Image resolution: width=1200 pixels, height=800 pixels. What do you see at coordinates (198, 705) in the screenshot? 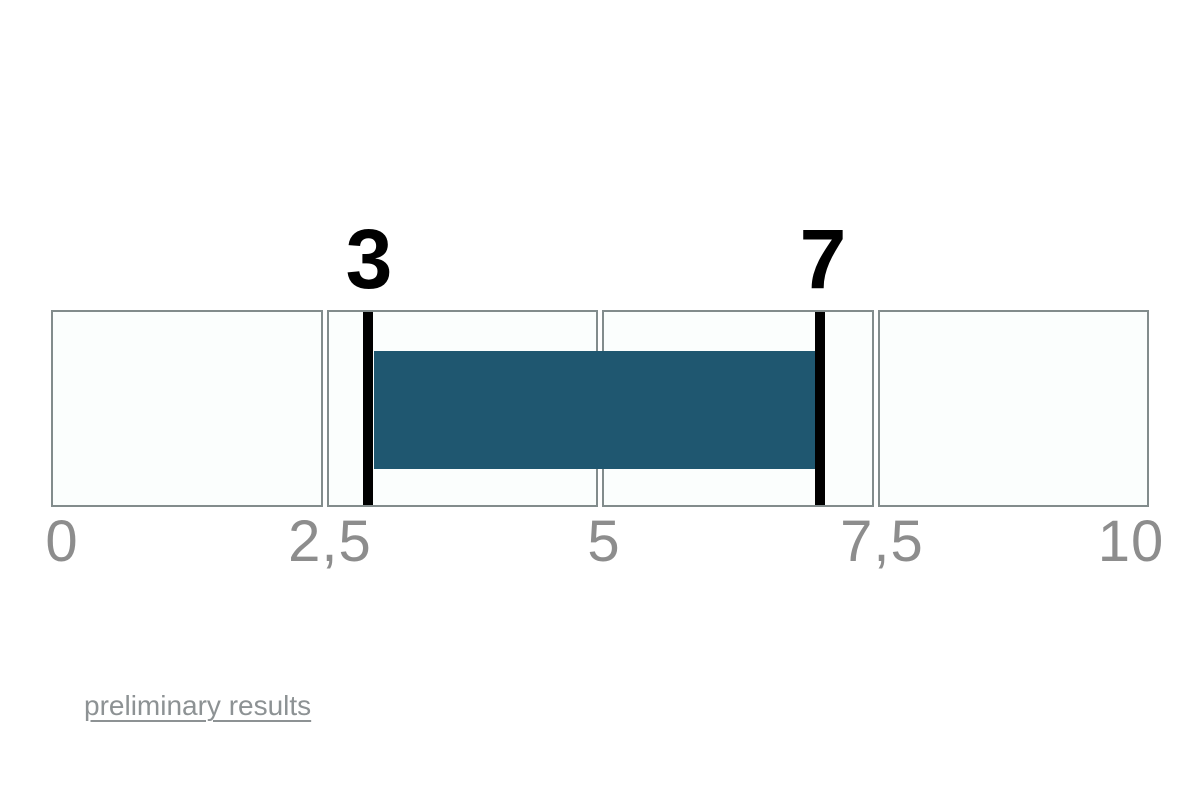
I see `preliminary-results-link: preliminary results` at bounding box center [198, 705].